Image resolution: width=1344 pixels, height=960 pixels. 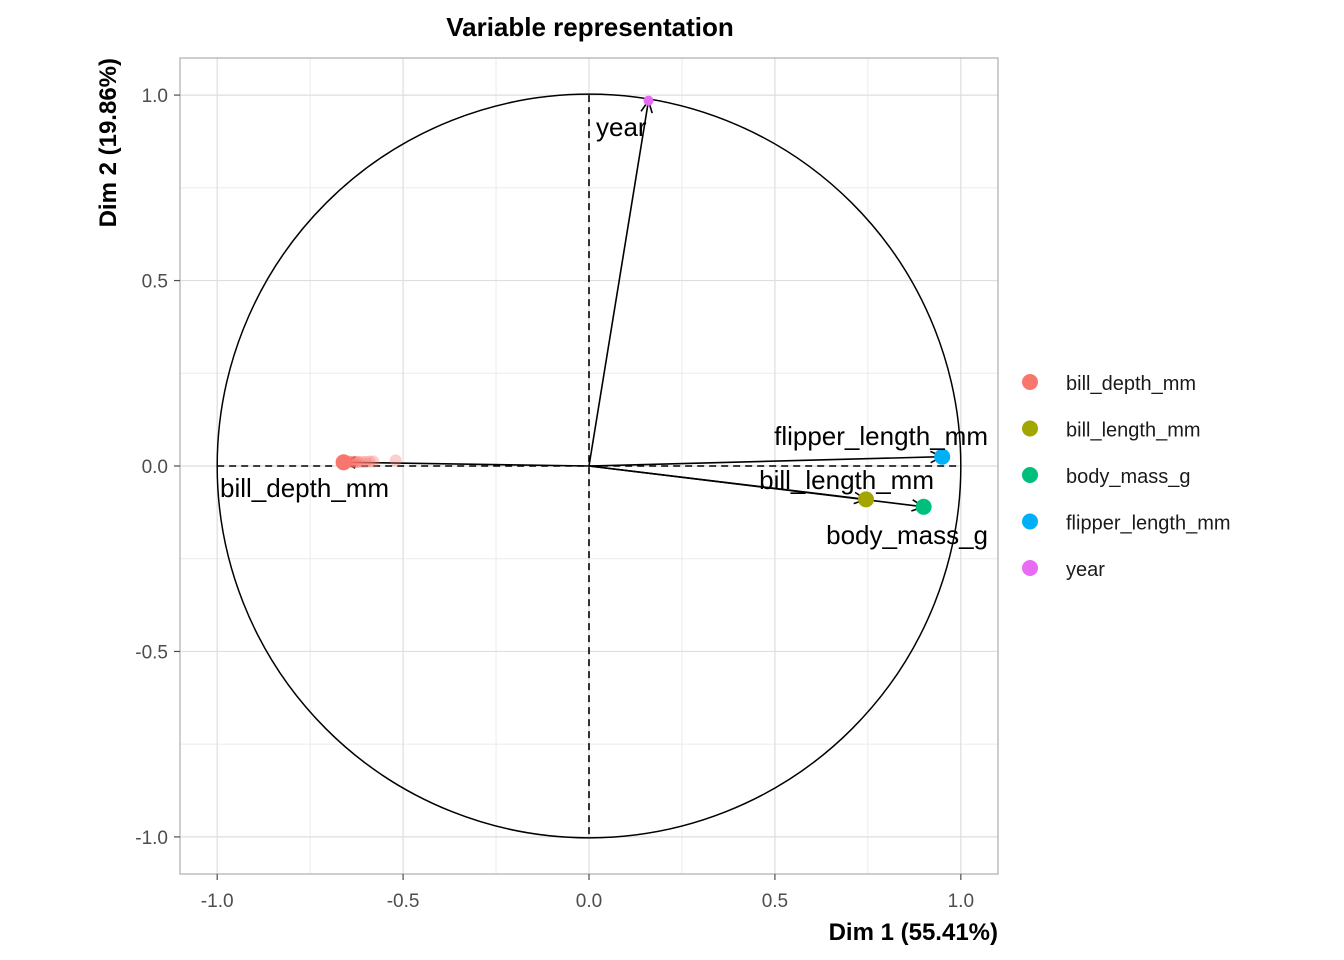 What do you see at coordinates (1030, 568) in the screenshot?
I see `legend-key-year` at bounding box center [1030, 568].